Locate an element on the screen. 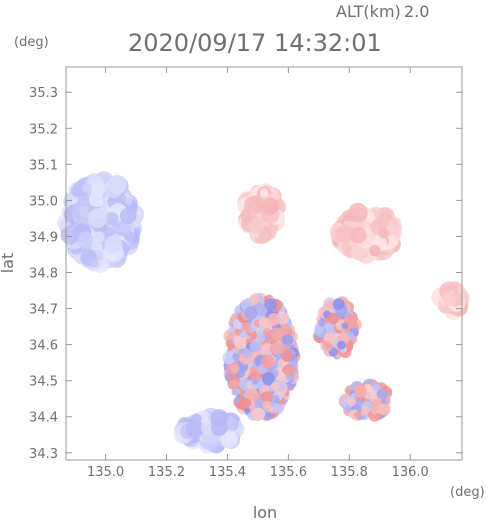 This screenshot has width=491, height=521. echo-region-west-coast-blue is located at coordinates (101, 222).